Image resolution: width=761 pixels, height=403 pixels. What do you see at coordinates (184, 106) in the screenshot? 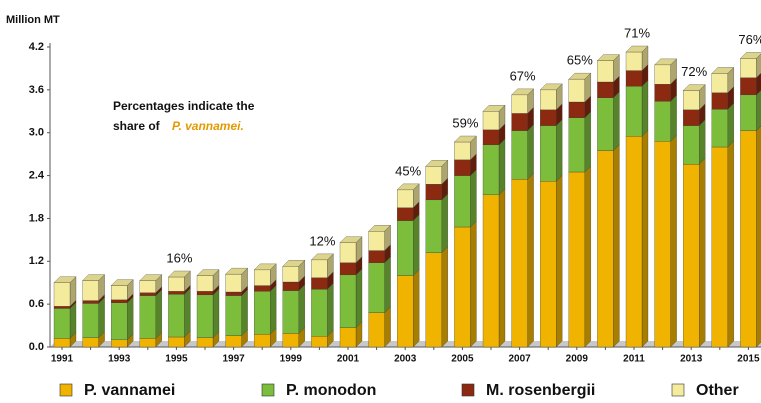
I see `note: Percentages indicate the` at bounding box center [184, 106].